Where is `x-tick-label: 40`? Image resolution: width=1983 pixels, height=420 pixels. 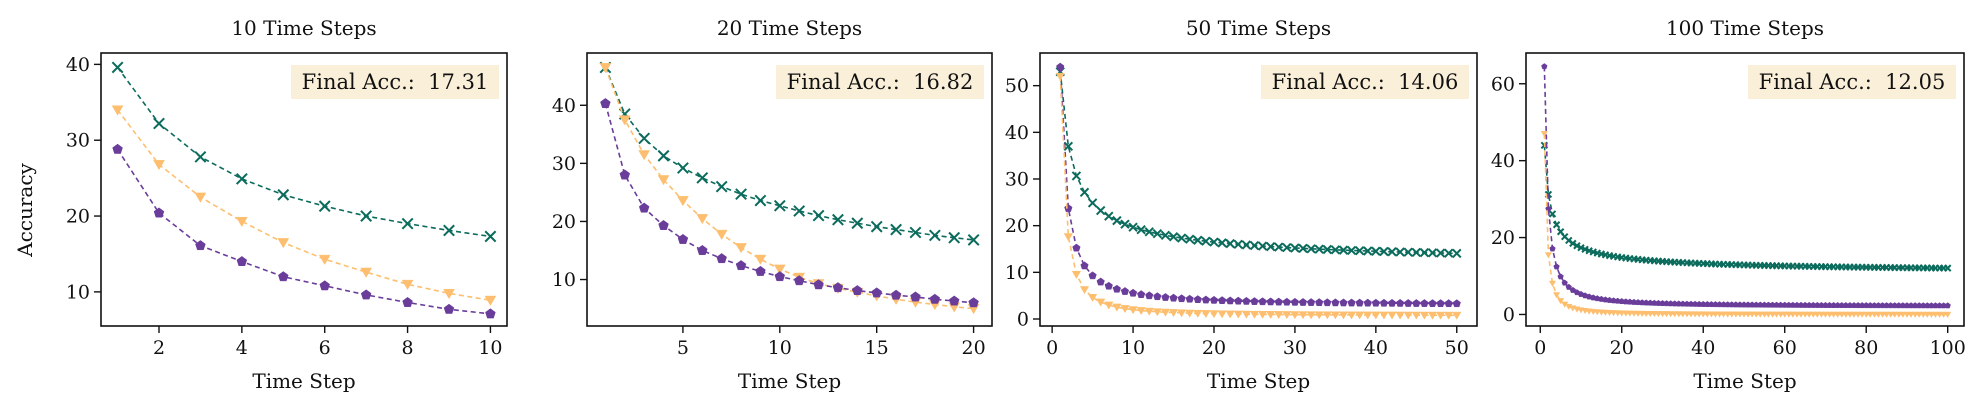 x-tick-label: 40 is located at coordinates (1703, 348).